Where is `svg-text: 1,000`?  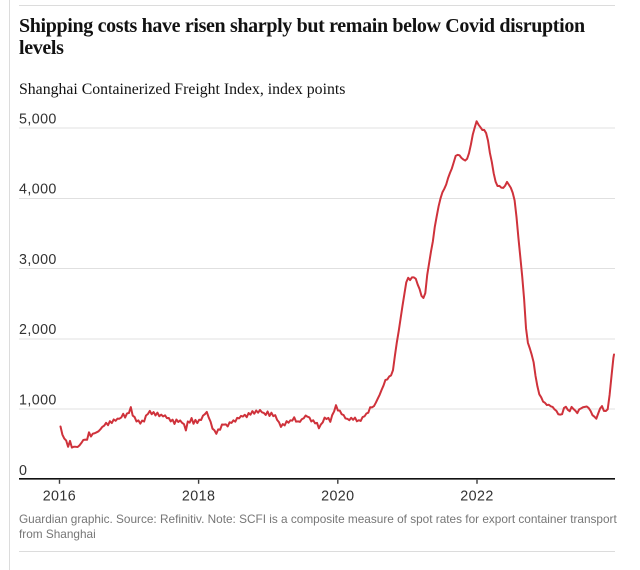 svg-text: 1,000 is located at coordinates (38, 401).